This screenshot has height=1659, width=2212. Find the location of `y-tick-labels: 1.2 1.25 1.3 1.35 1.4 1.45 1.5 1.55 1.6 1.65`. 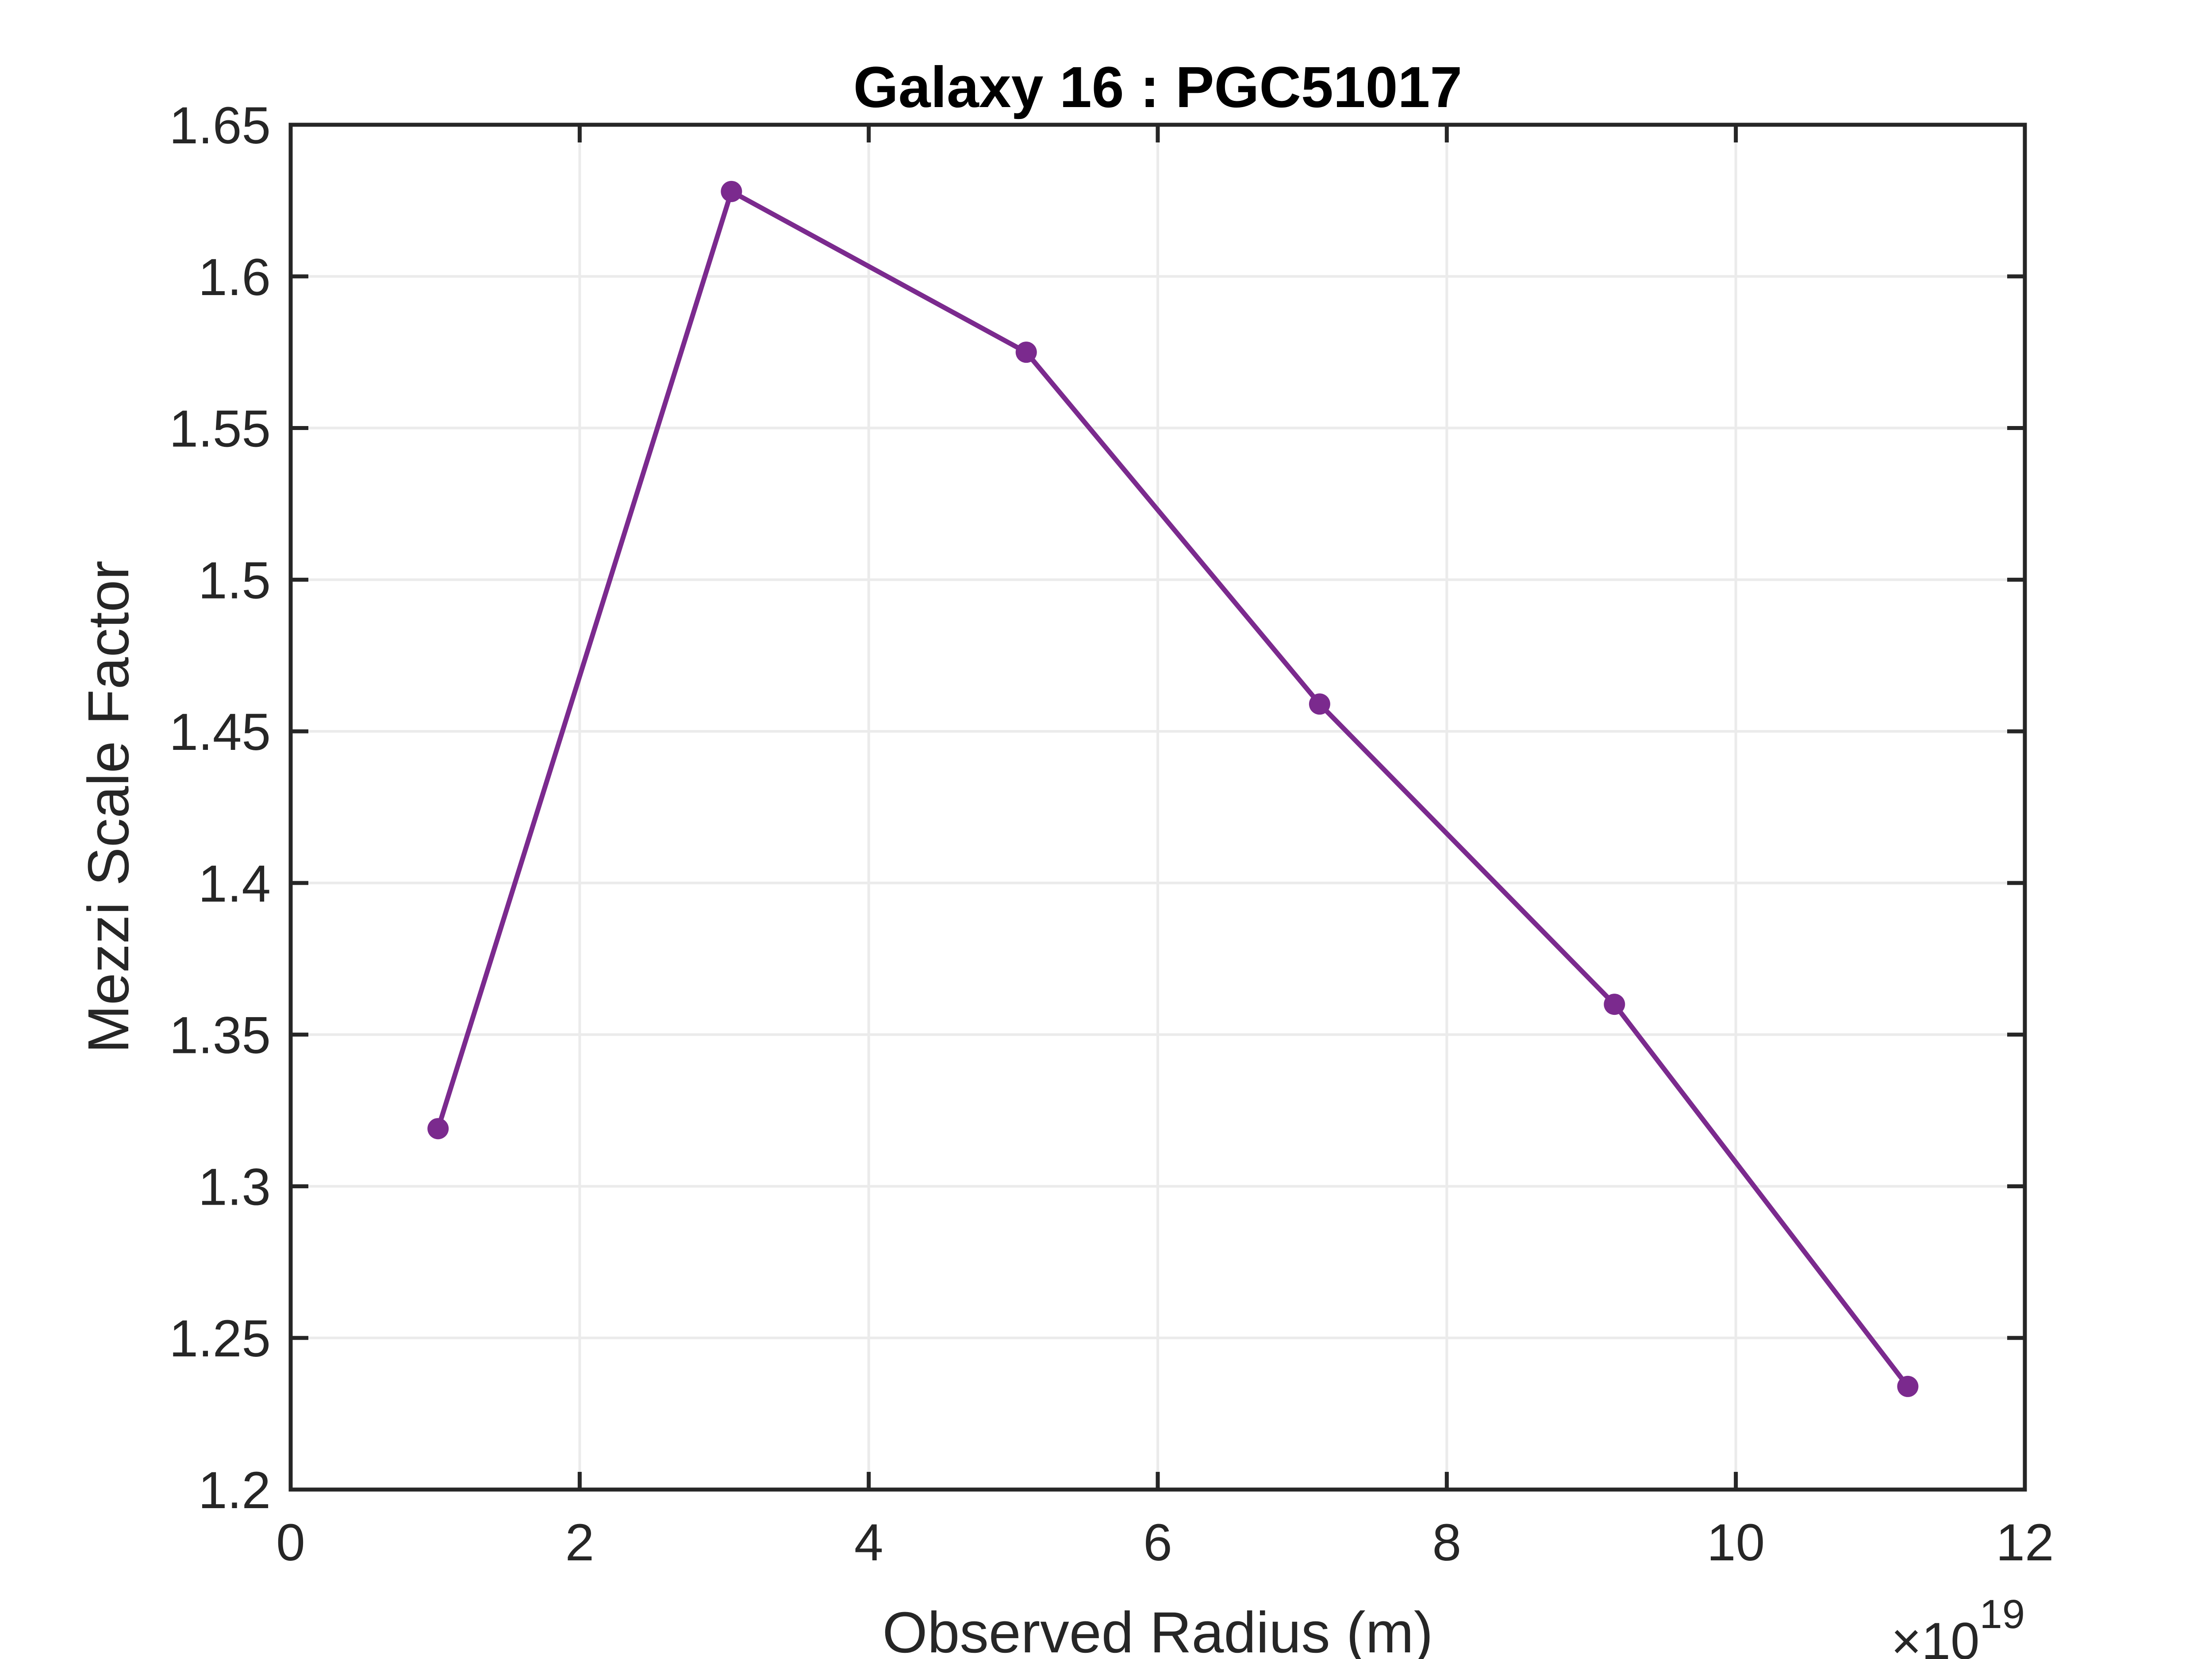

y-tick-labels: 1.2 1.25 1.3 1.35 1.4 1.45 1.5 1.55 1.6 1.65 is located at coordinates (220, 808).